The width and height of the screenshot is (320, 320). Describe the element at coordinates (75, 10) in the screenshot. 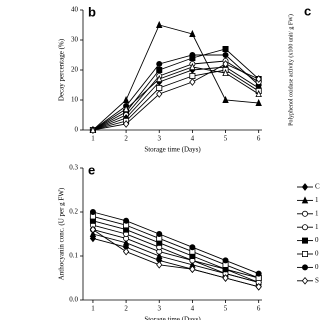

I see `y-tick-label: 40` at that location.